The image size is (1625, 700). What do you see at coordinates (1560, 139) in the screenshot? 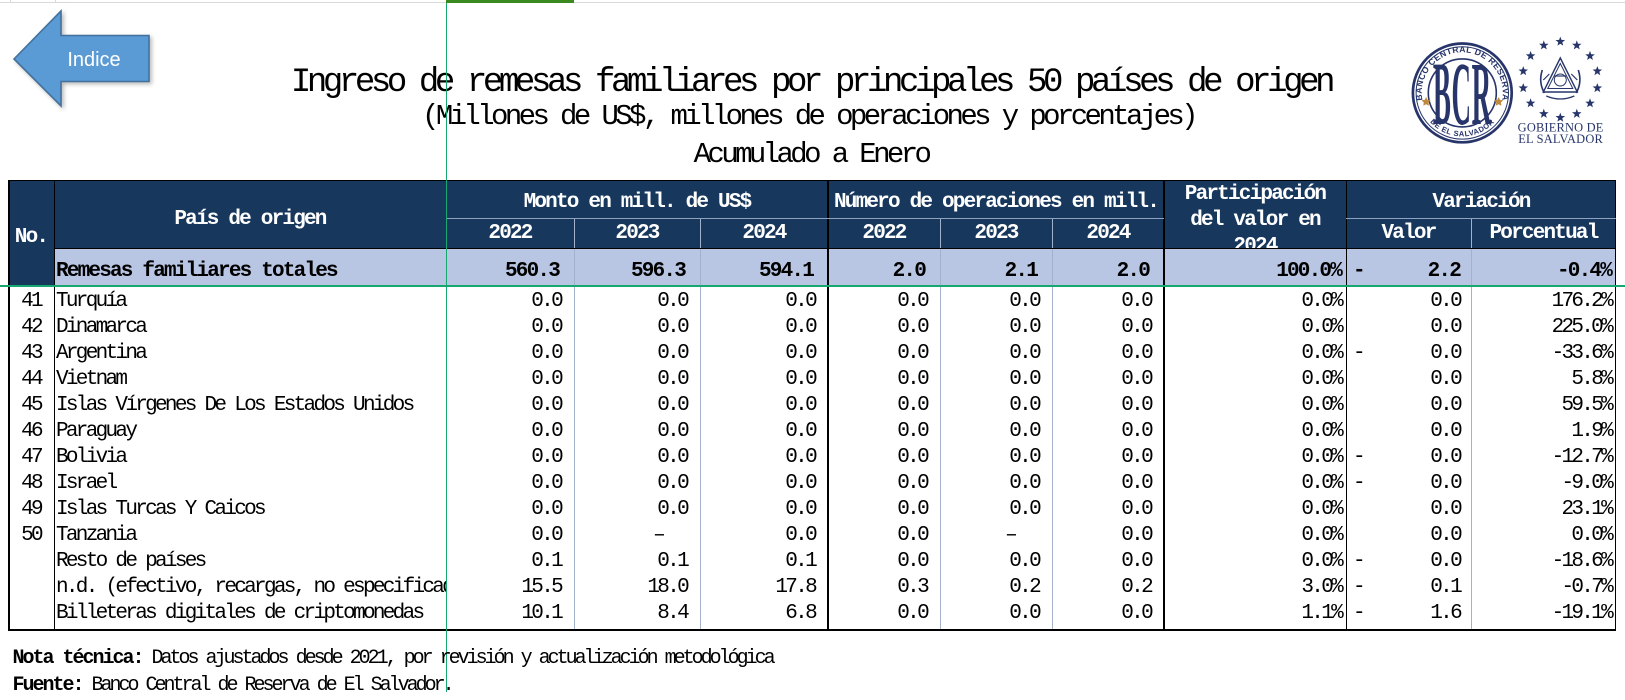
I see `svg-text: EL SALVADOR` at bounding box center [1560, 139].